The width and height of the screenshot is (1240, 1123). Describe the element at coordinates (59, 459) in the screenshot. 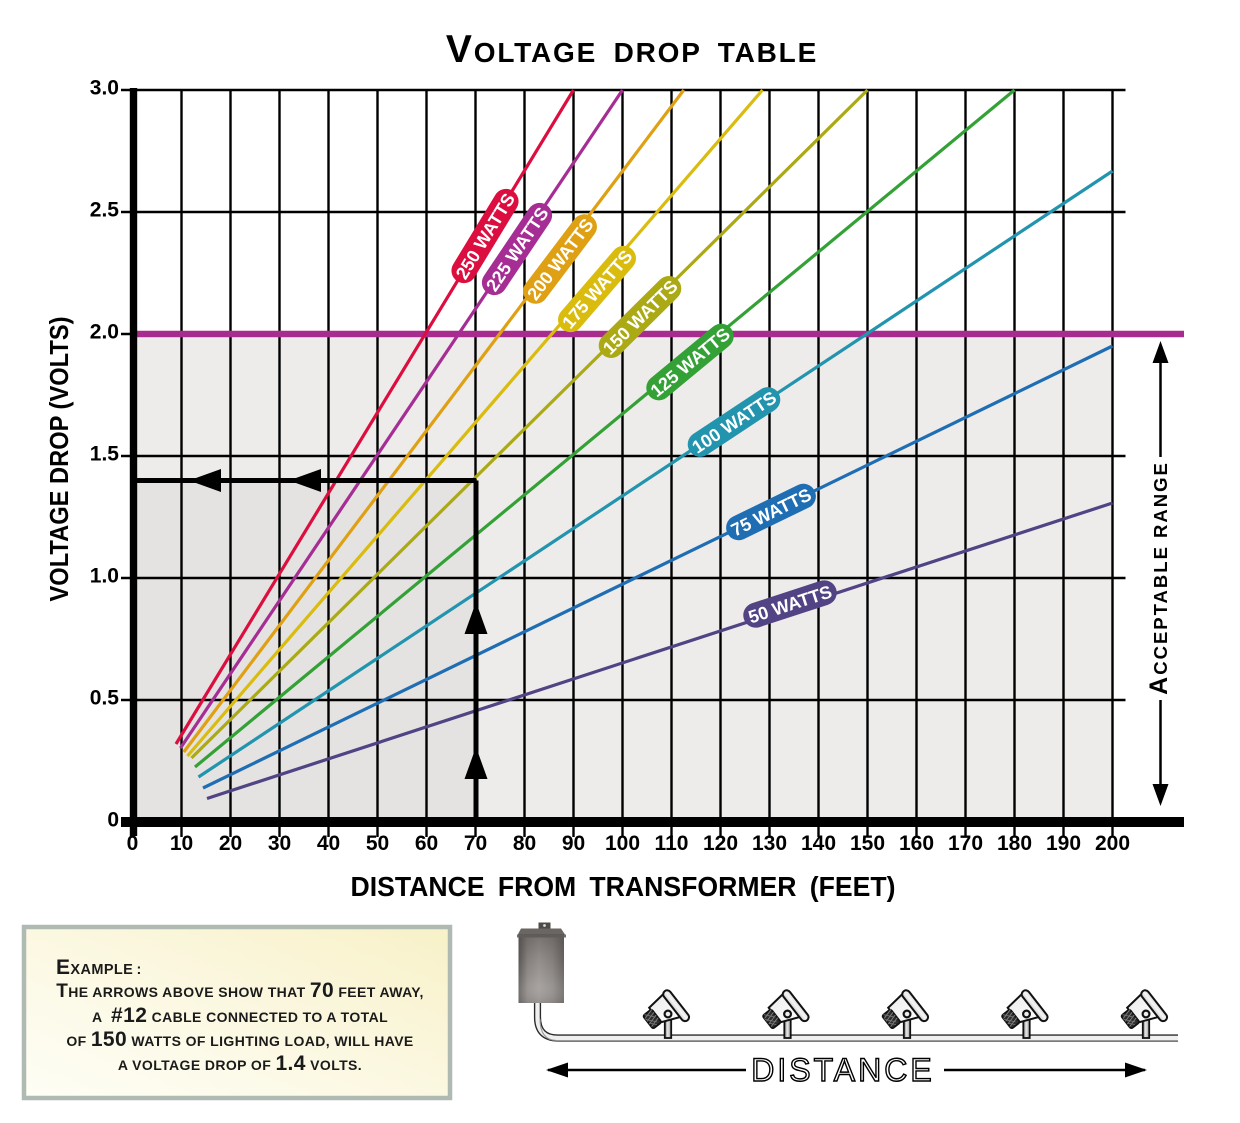

I see `svg-text: VOLTAGE DROP (VOLTS)` at that location.